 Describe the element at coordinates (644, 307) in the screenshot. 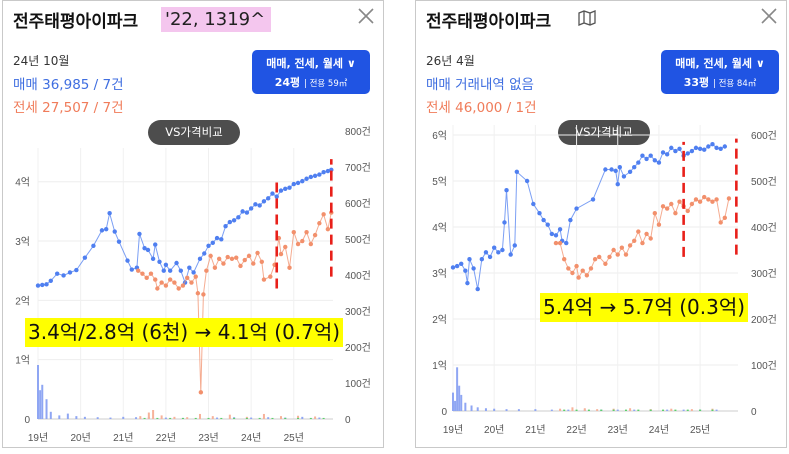

I see `price-annotation: 5.4억 → 5.7억 (0.3억)` at that location.